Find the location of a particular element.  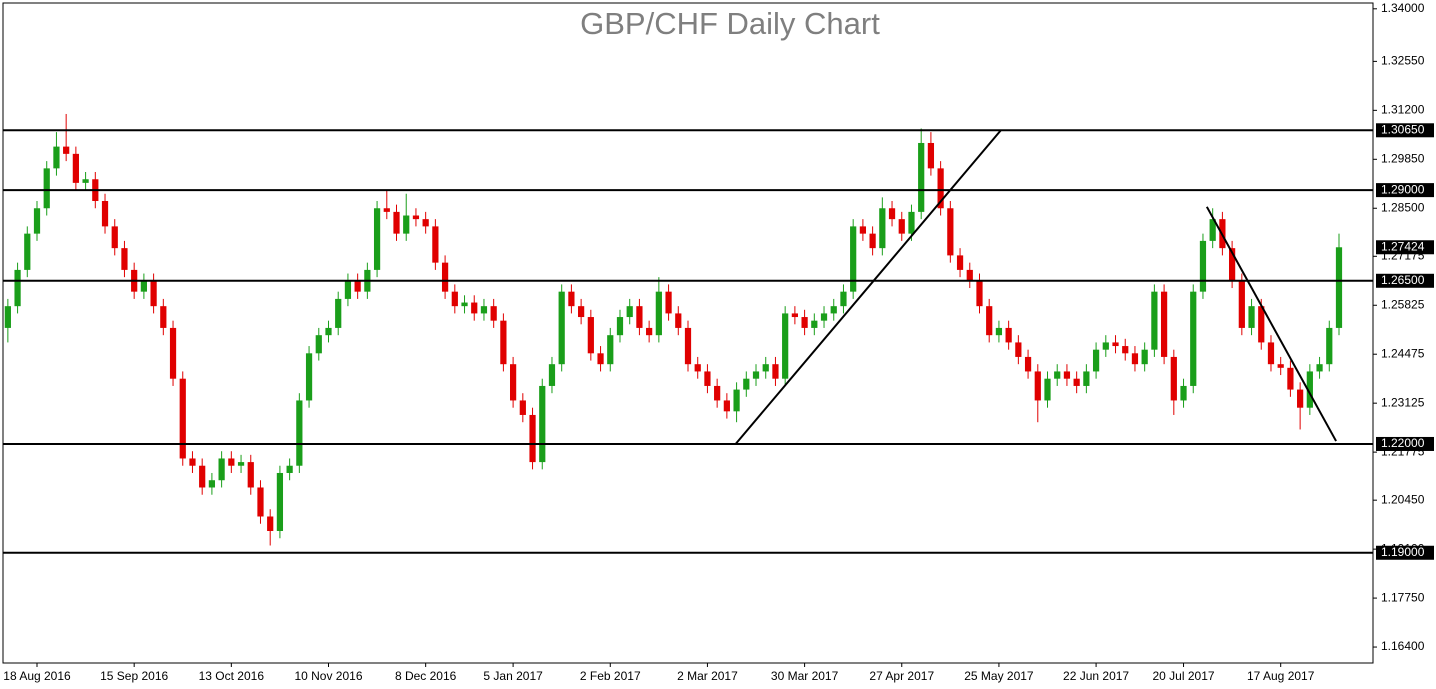

price-label: 1.27424 is located at coordinates (1403, 246).